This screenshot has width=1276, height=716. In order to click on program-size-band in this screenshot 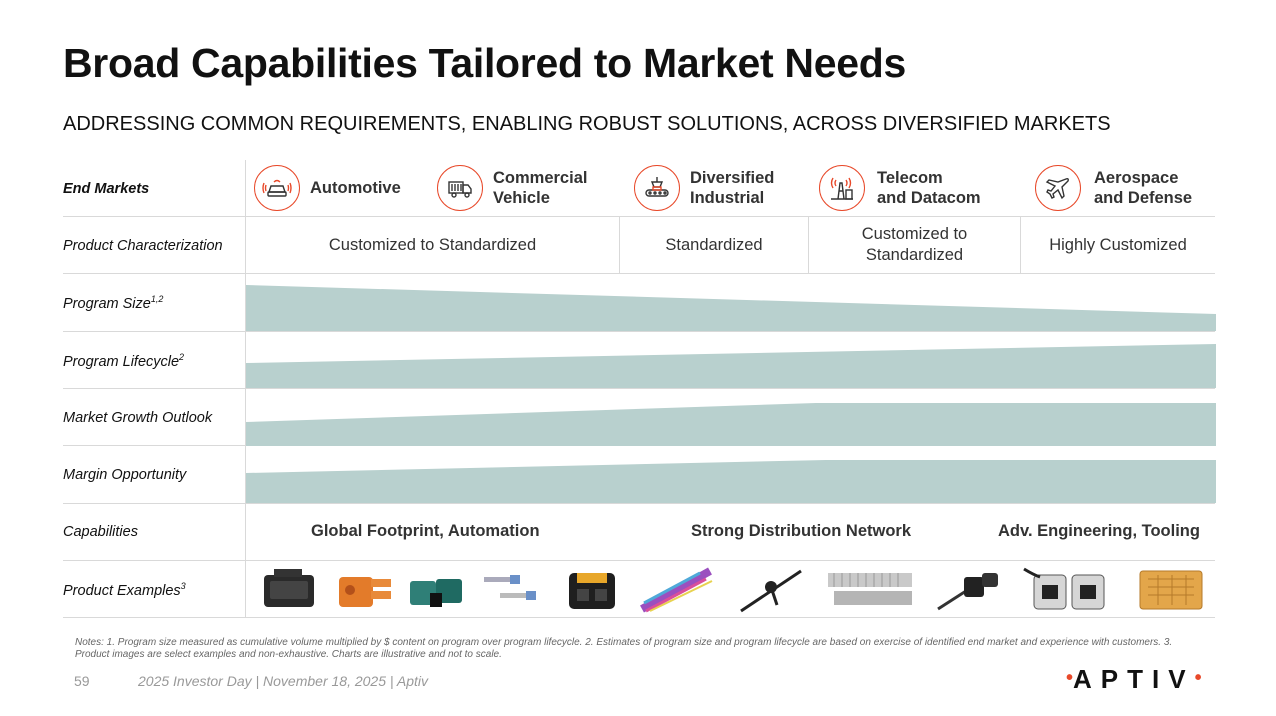, I will do `click(731, 308)`.